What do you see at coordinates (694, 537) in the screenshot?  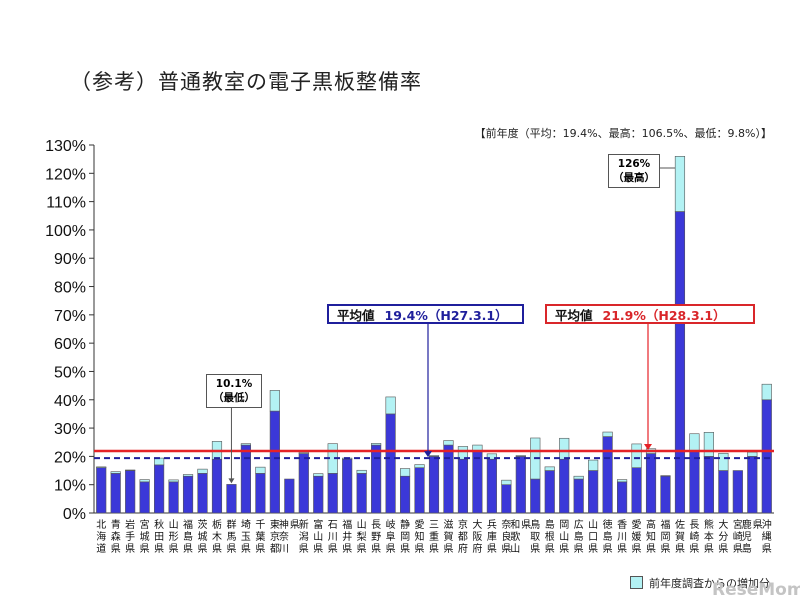 I see `x-tick-label: 長崎県` at bounding box center [694, 537].